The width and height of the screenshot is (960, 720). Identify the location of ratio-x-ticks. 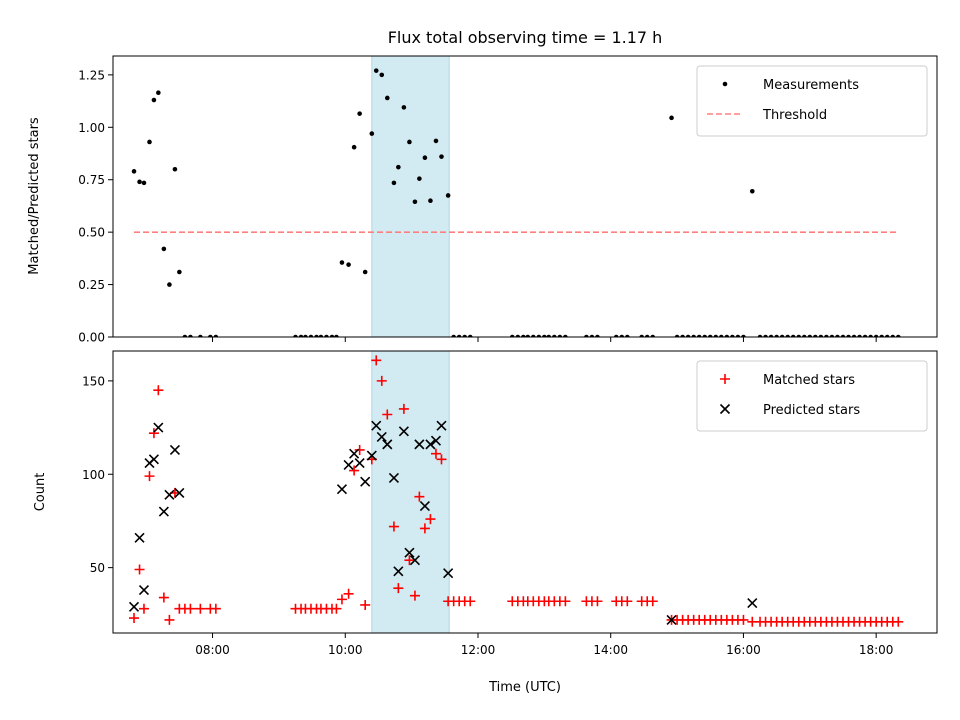
(544, 339).